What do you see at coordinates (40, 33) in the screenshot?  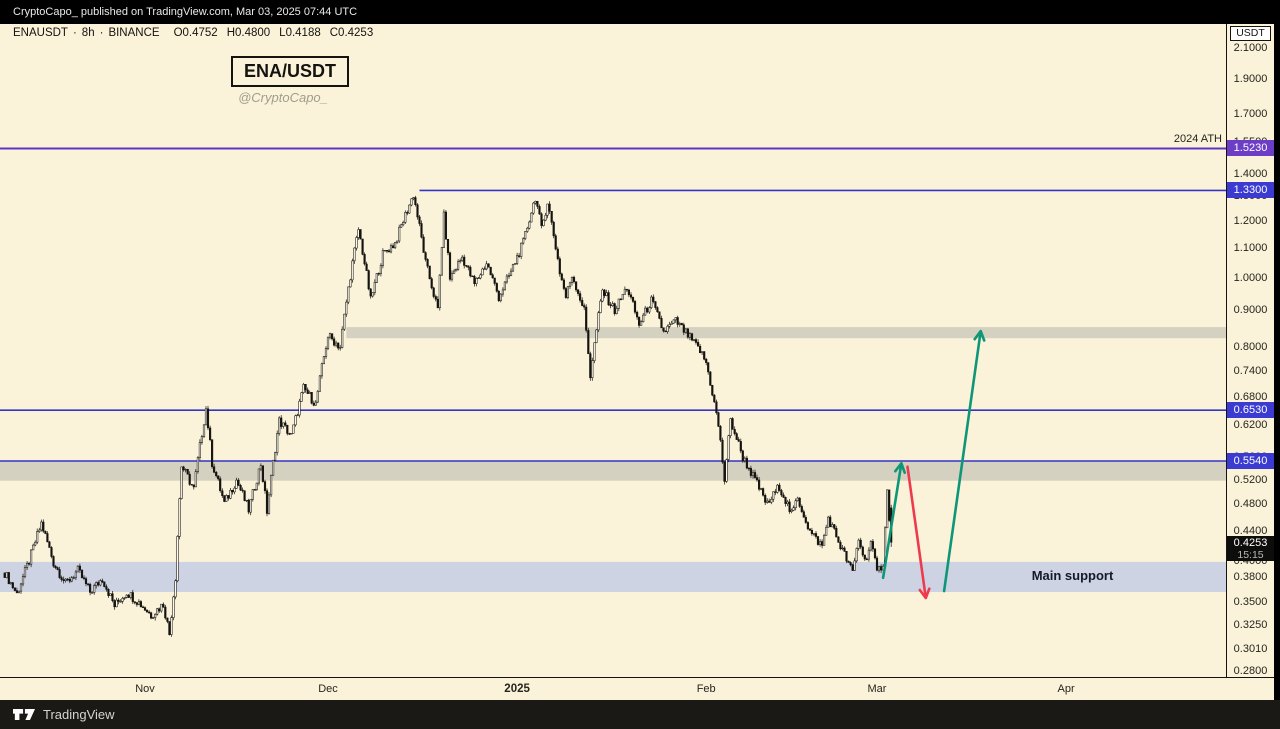 I see `symbol-name: ENAUSDT` at bounding box center [40, 33].